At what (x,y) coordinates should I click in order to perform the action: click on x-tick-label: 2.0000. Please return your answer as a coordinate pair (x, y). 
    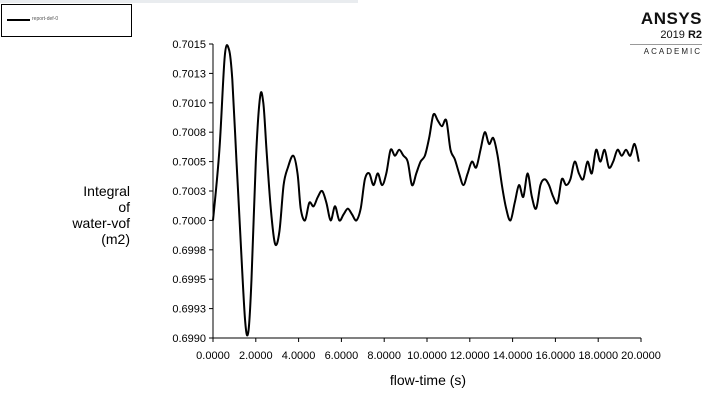
    Looking at the image, I should click on (256, 356).